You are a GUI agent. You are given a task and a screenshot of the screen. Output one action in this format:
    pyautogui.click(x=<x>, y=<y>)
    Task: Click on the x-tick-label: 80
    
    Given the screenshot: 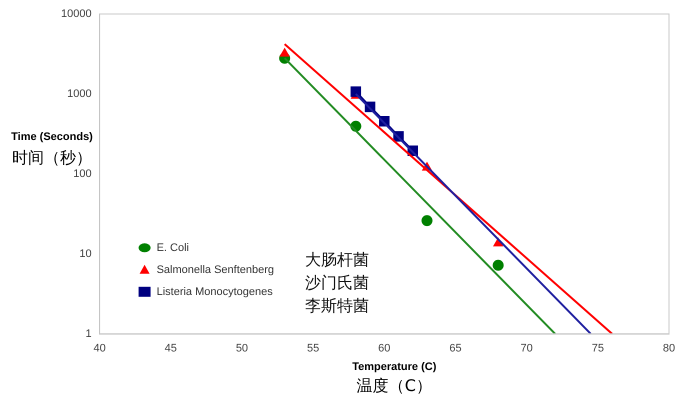 What is the action you would take?
    pyautogui.click(x=669, y=348)
    